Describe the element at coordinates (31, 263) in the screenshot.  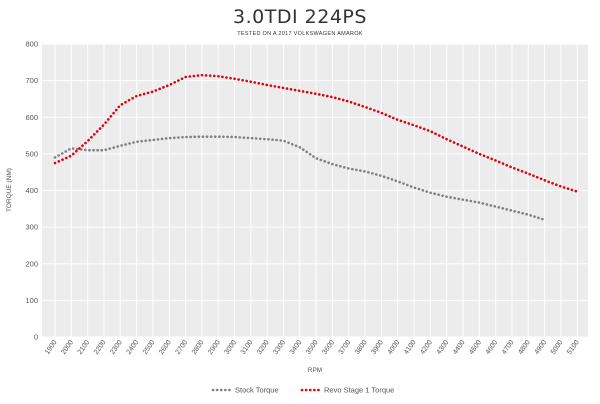
I see `y-tick-label: 200` at that location.